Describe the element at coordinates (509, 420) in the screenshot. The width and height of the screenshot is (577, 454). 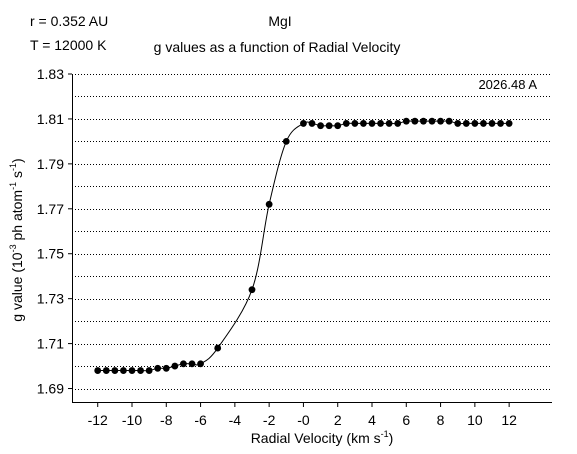
I see `x-tick-label: 12` at that location.